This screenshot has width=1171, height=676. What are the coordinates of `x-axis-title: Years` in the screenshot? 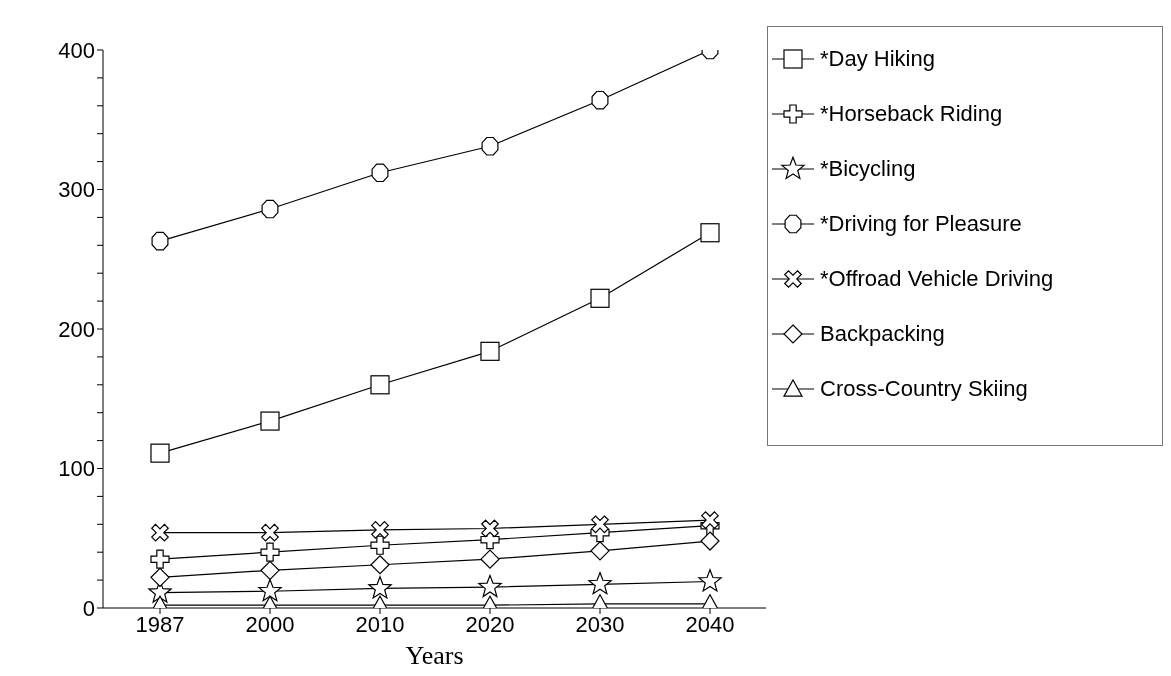 It's located at (434, 655).